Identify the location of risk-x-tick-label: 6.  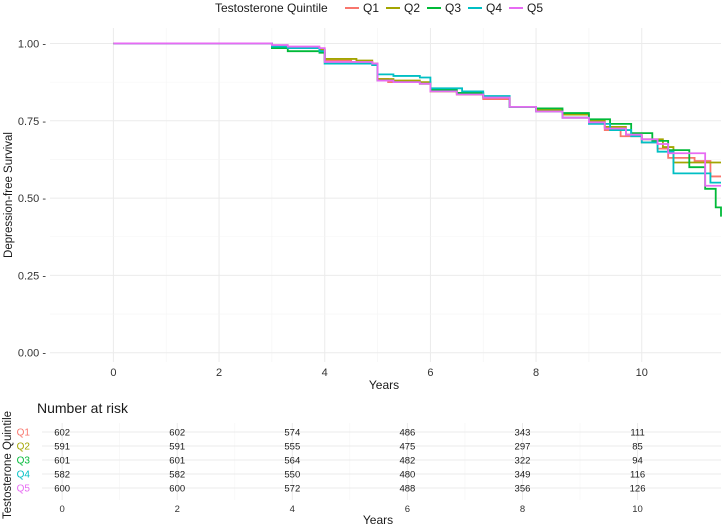
(407, 509).